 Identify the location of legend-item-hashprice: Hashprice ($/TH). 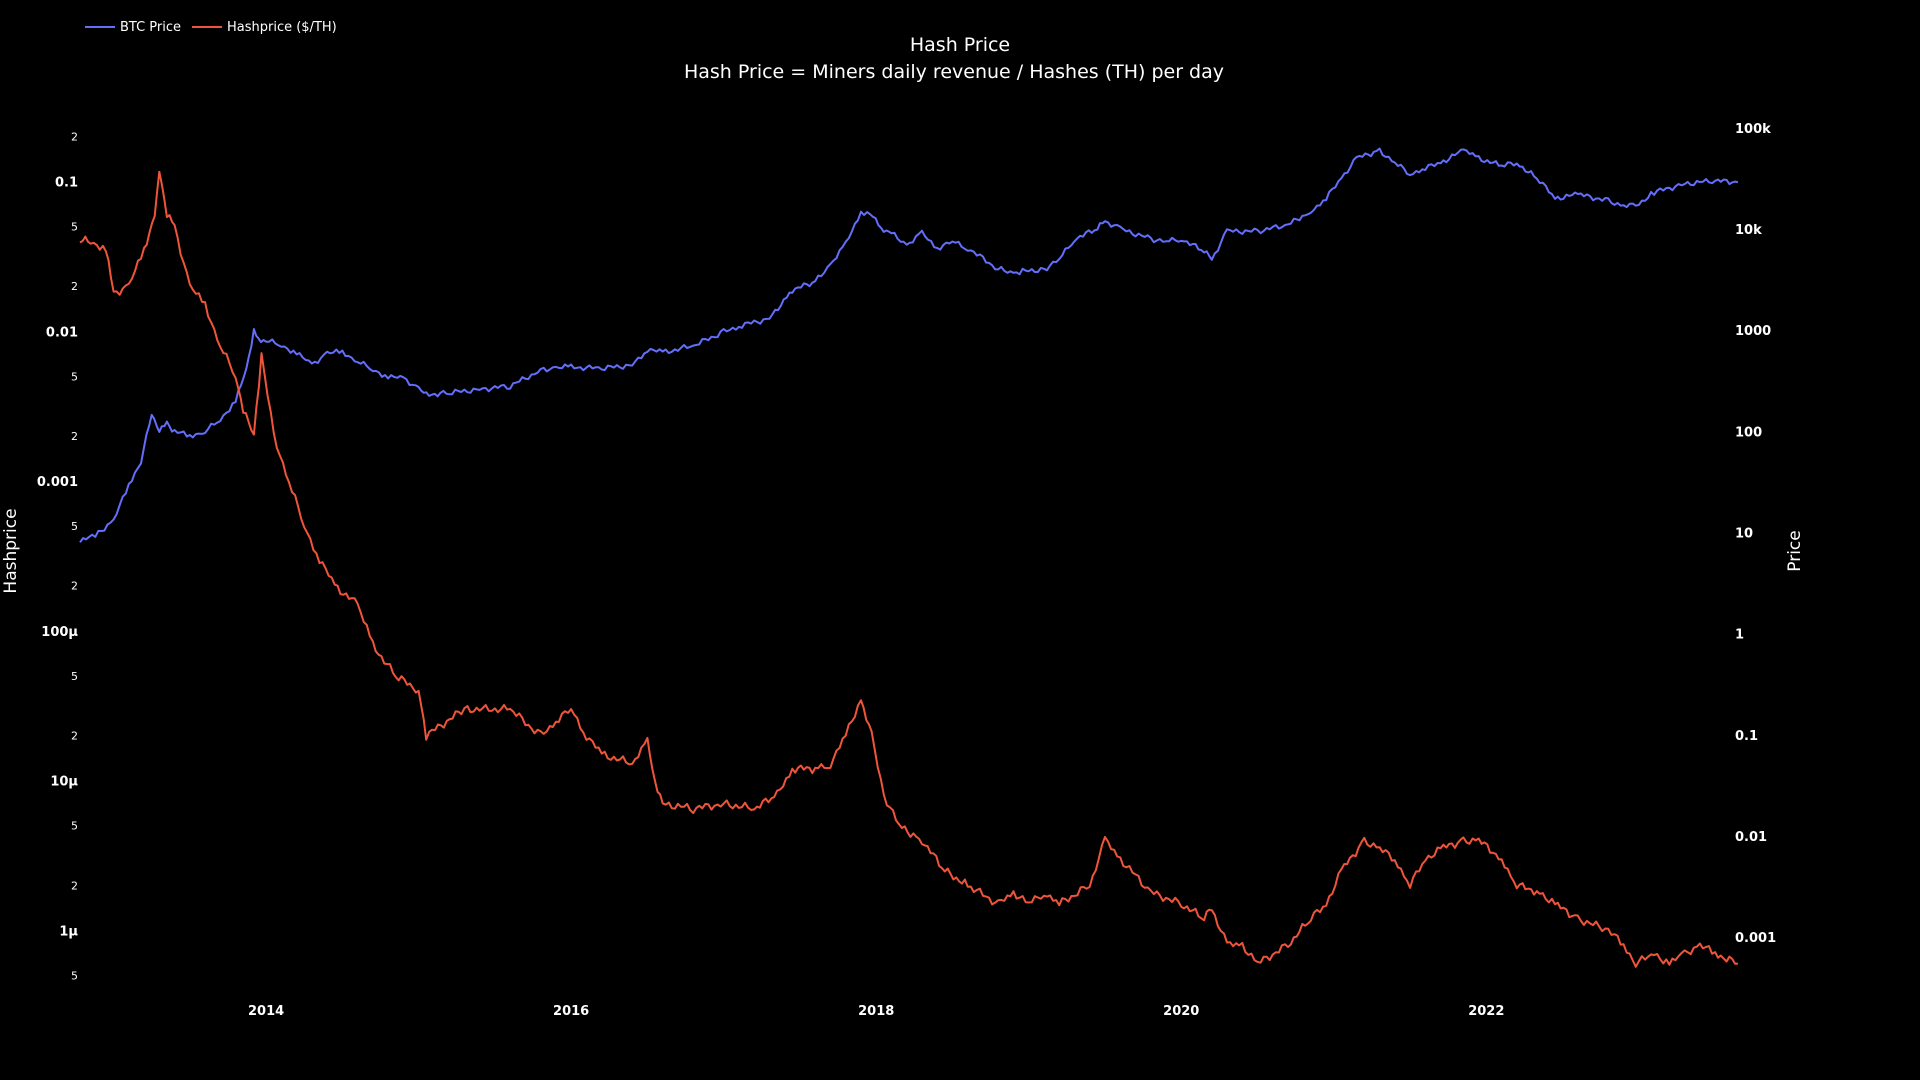
(264, 27).